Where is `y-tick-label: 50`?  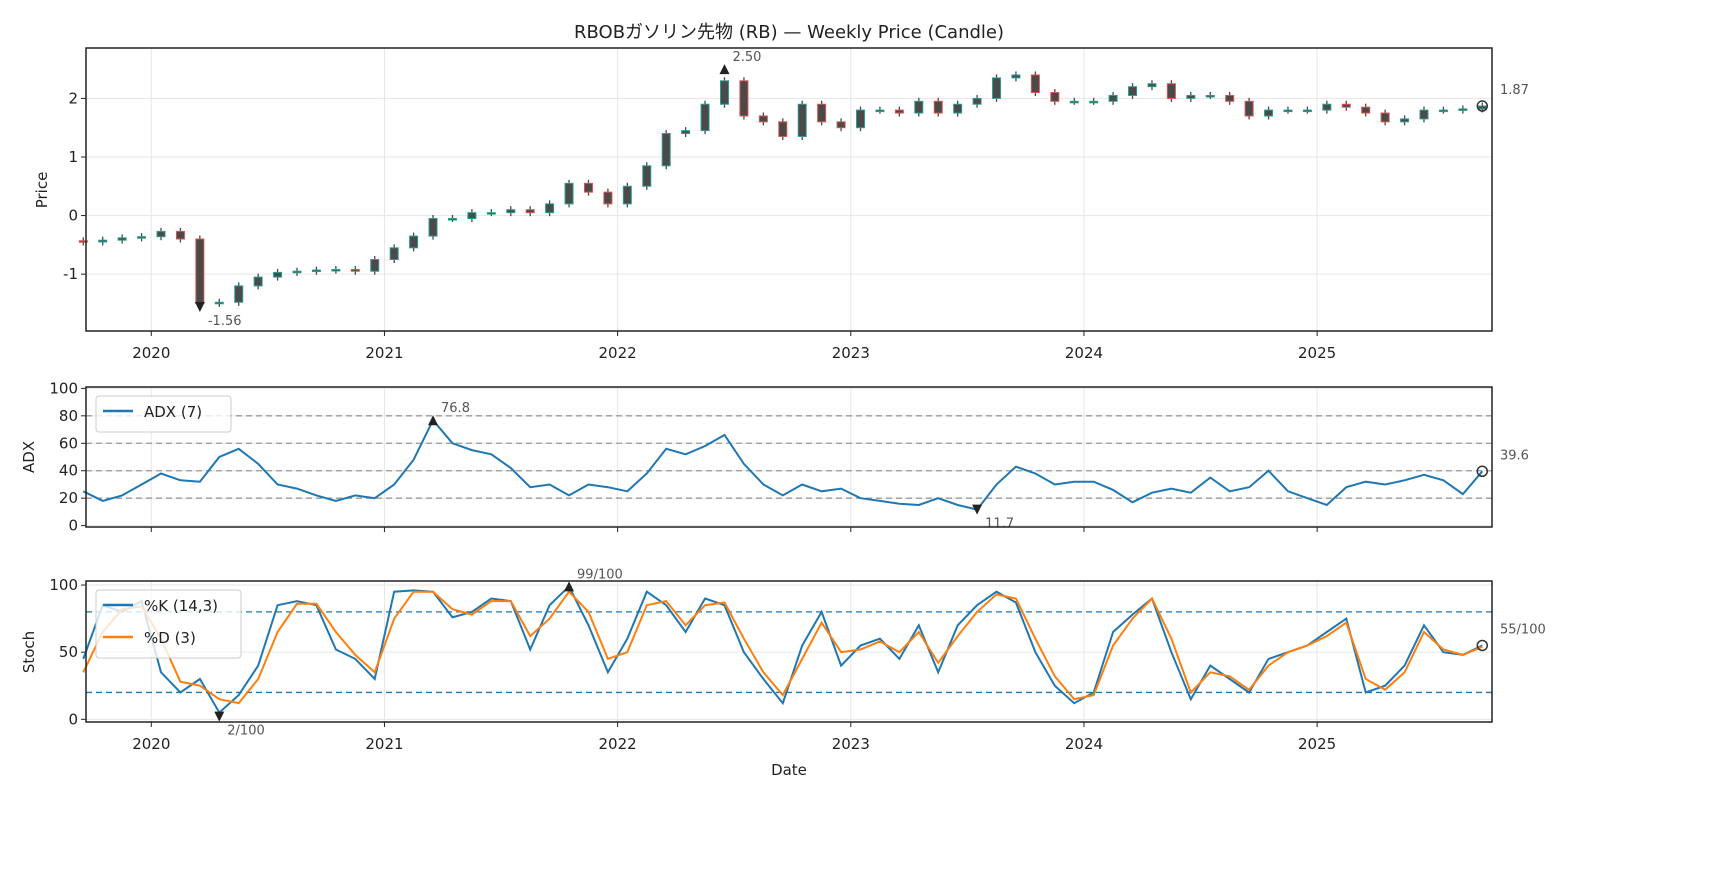
y-tick-label: 50 is located at coordinates (68, 652).